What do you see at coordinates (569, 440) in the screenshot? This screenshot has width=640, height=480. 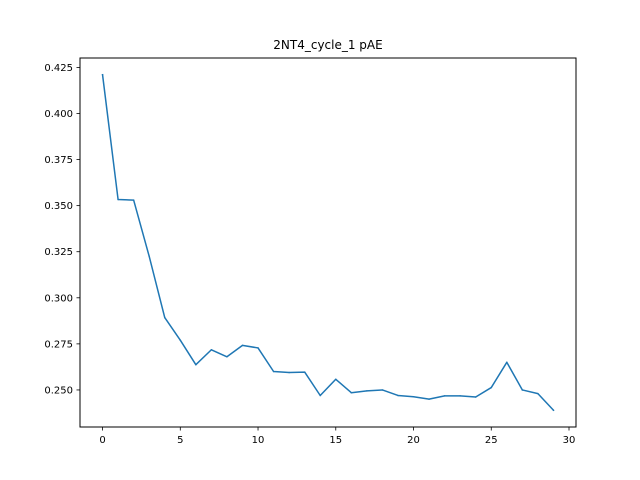 I see `x-tick-label: 30` at bounding box center [569, 440].